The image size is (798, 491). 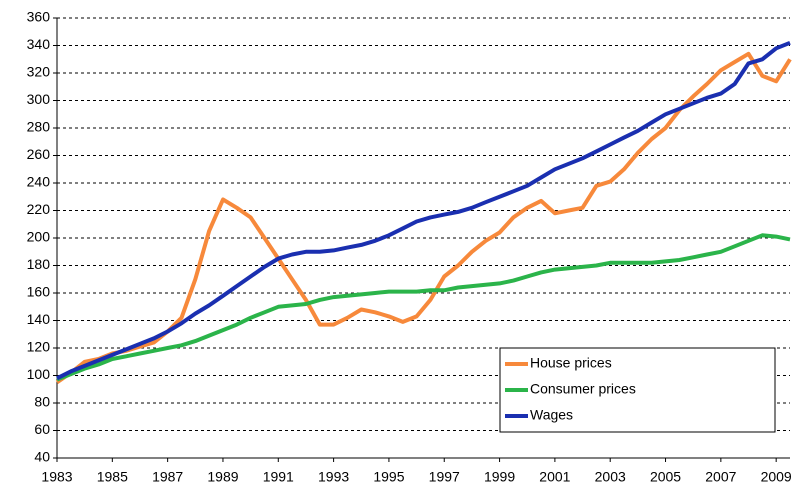 What do you see at coordinates (39, 319) in the screenshot?
I see `y-tick-label: 140` at bounding box center [39, 319].